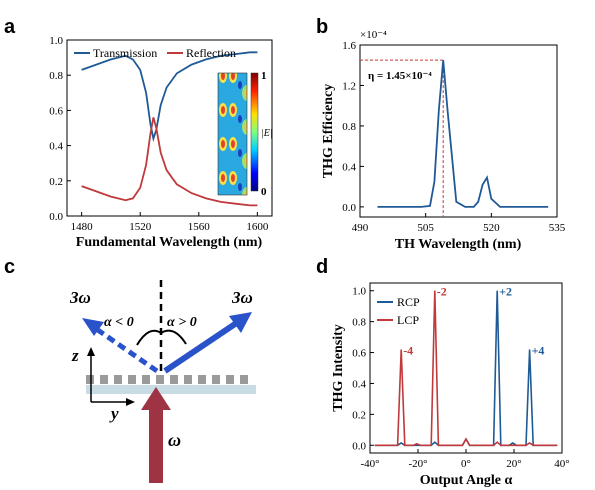 The height and width of the screenshot is (490, 595). I want to click on series-lines-b, so click(463, 134).